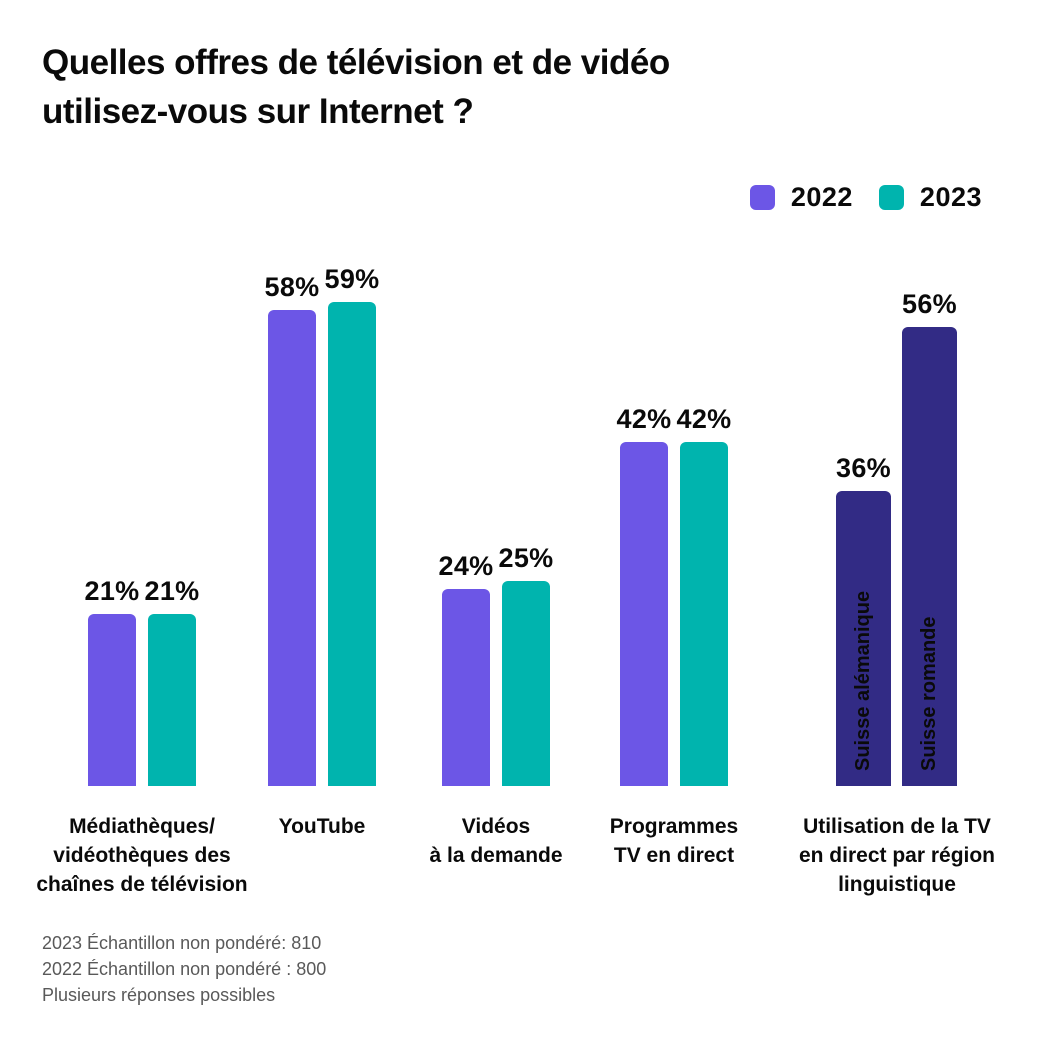 This screenshot has width=1042, height=1042. What do you see at coordinates (352, 279) in the screenshot?
I see `bar-value-label: 59%` at bounding box center [352, 279].